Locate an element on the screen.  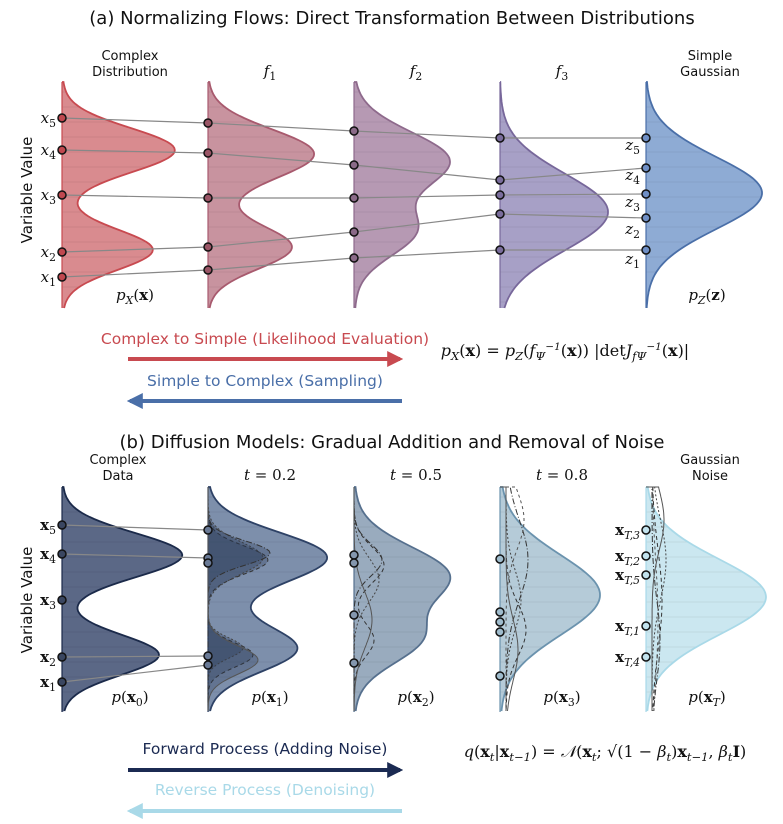
dist-label-part: Z is located at coordinates (701, 300).